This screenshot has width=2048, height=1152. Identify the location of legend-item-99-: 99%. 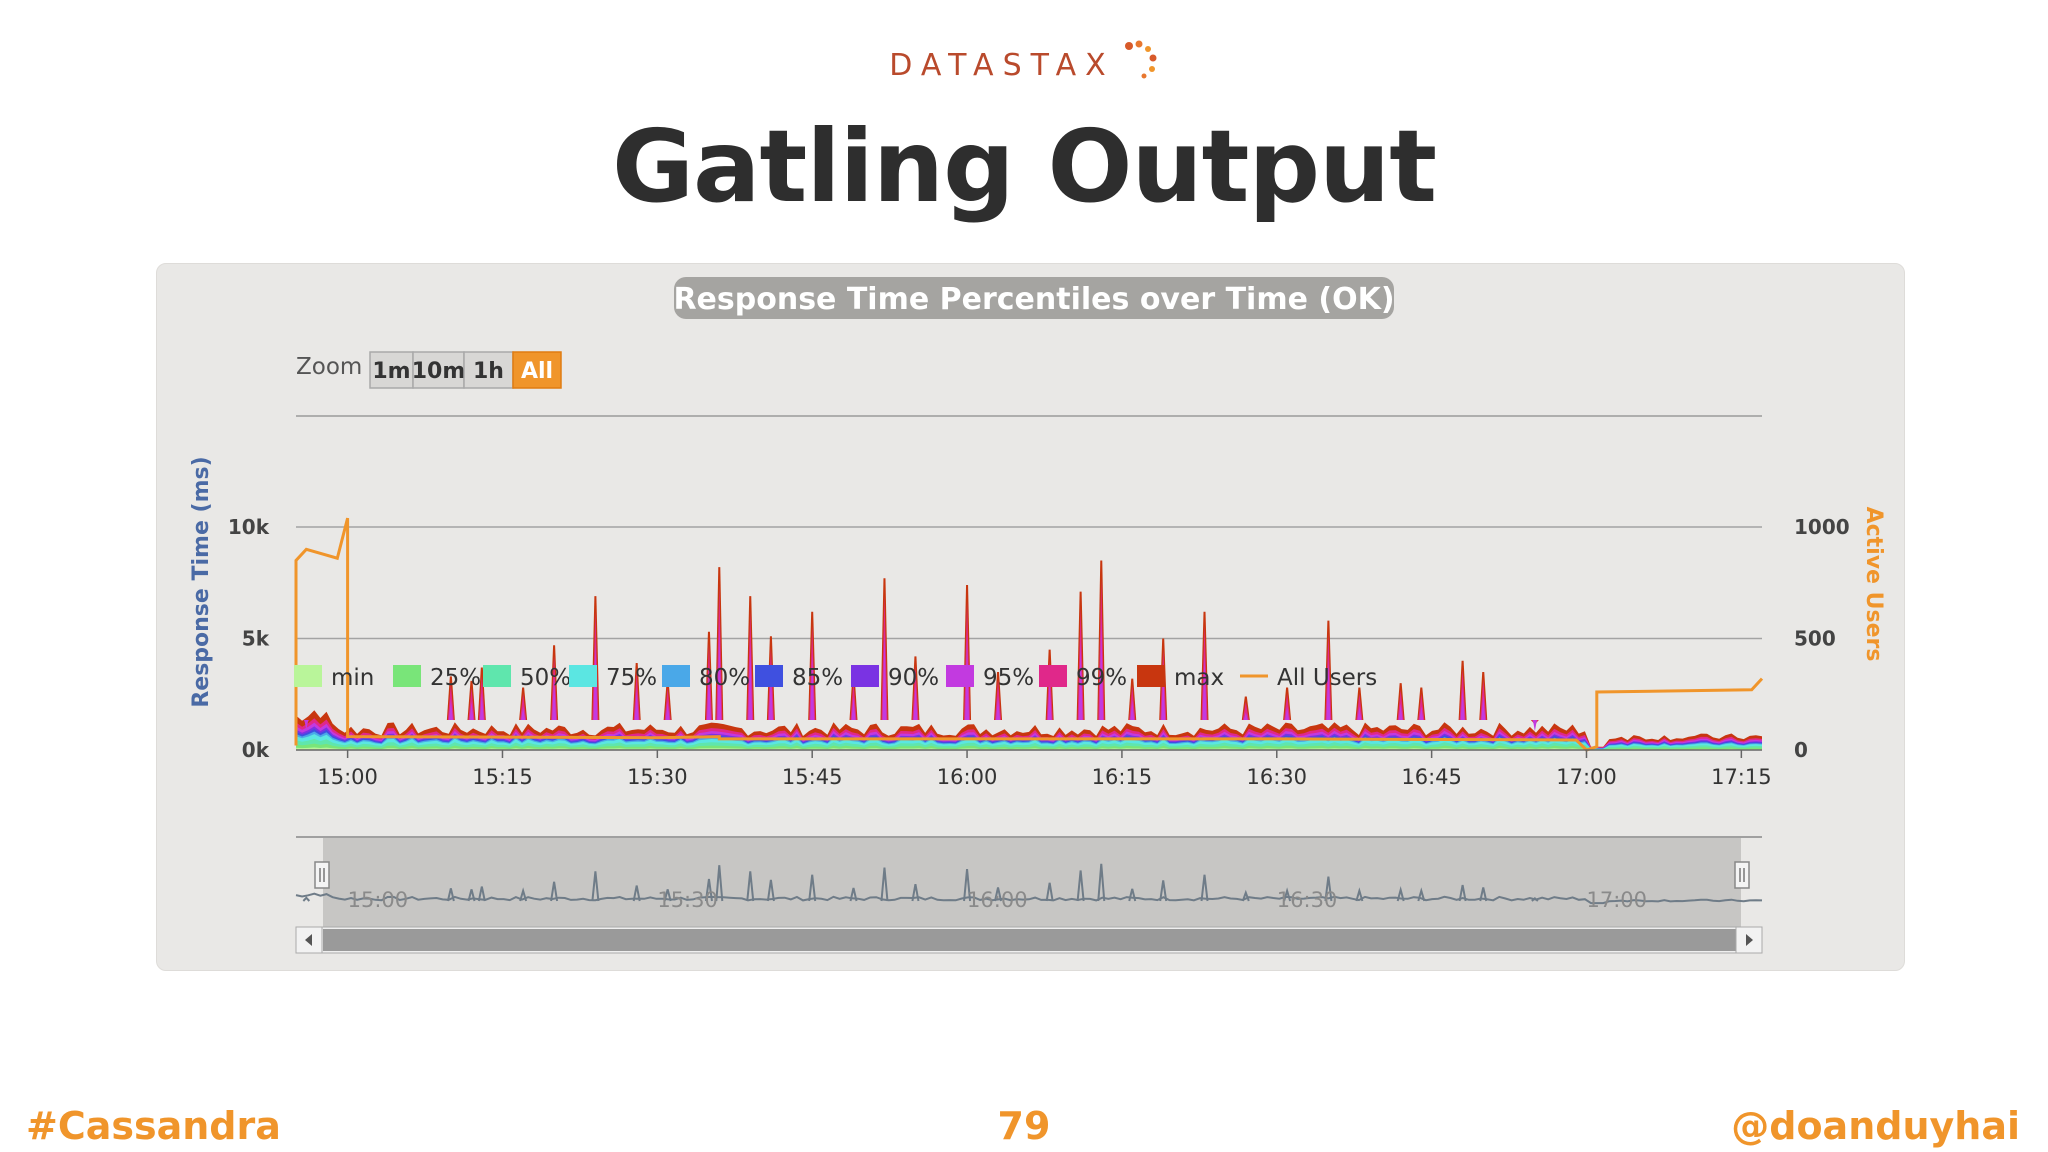
(1083, 678).